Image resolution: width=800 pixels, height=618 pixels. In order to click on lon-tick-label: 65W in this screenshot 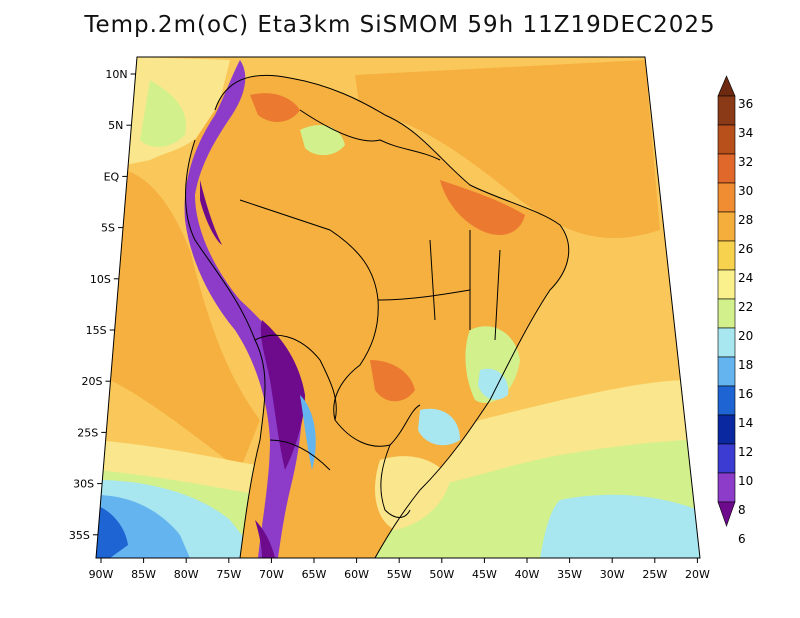, I will do `click(314, 574)`.